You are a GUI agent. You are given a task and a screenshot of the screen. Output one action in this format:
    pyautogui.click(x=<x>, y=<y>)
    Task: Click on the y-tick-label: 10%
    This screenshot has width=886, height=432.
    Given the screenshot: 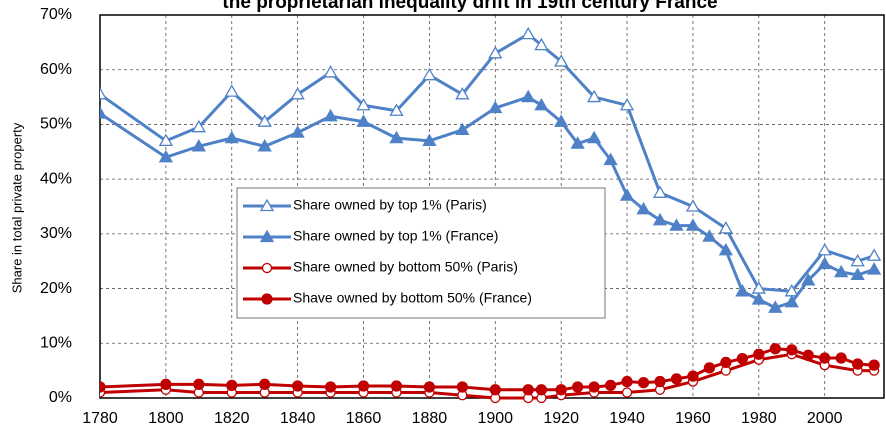 What is the action you would take?
    pyautogui.click(x=56, y=343)
    